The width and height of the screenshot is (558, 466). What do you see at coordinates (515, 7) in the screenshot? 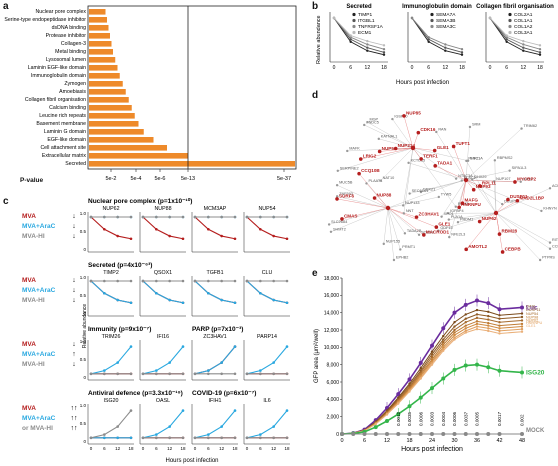
I see `panel-b-chart-title: Collagen fibril organisation` at bounding box center [515, 7].